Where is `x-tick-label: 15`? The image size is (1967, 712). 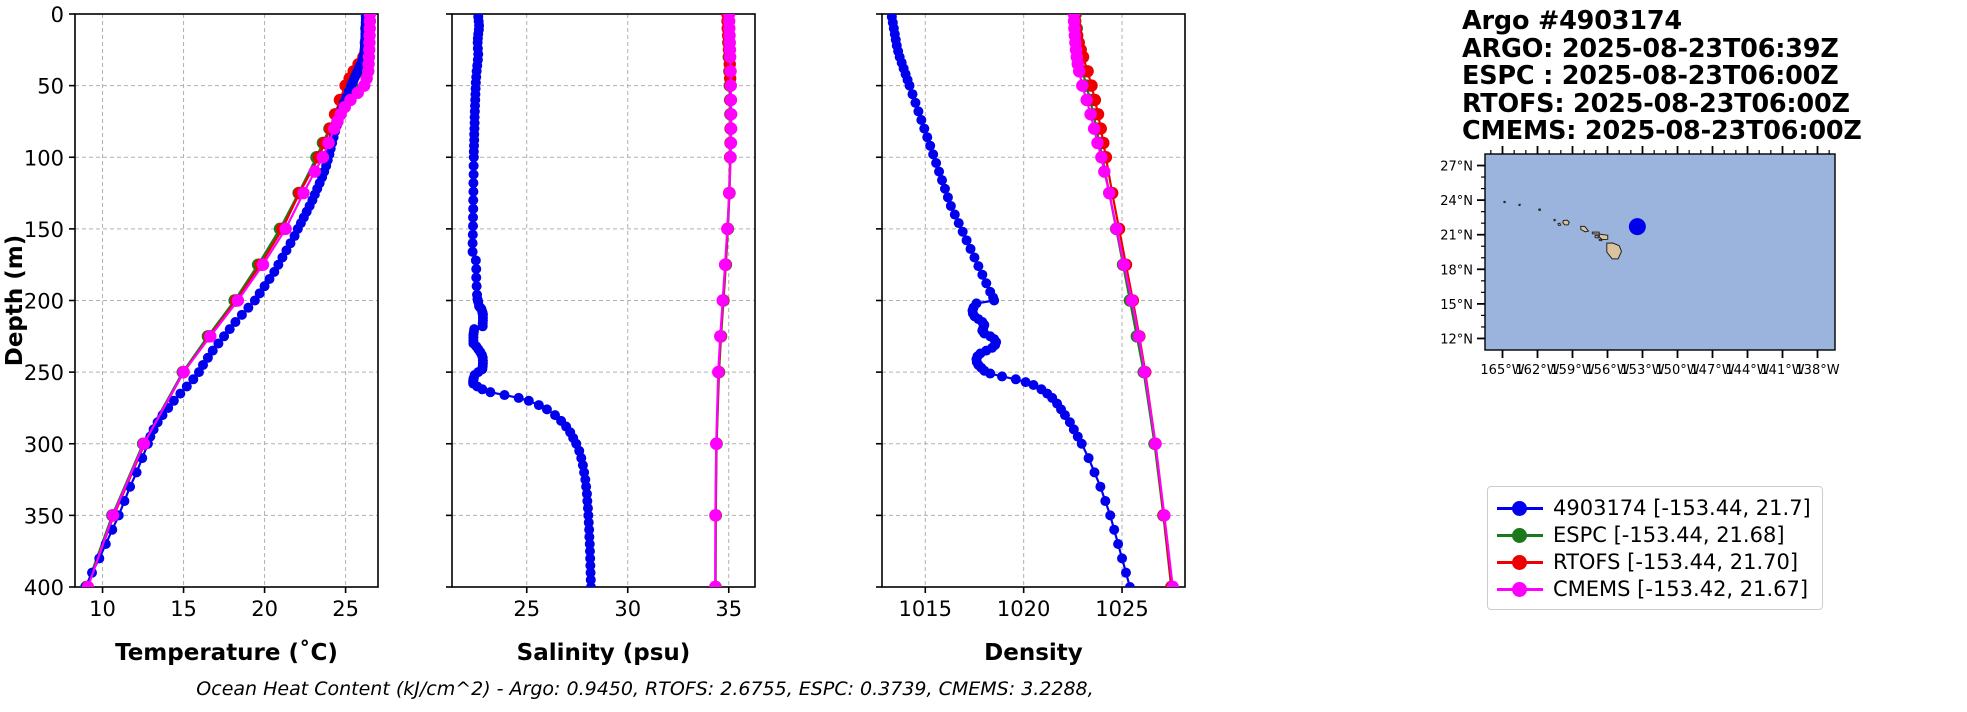
x-tick-label: 15 is located at coordinates (183, 609).